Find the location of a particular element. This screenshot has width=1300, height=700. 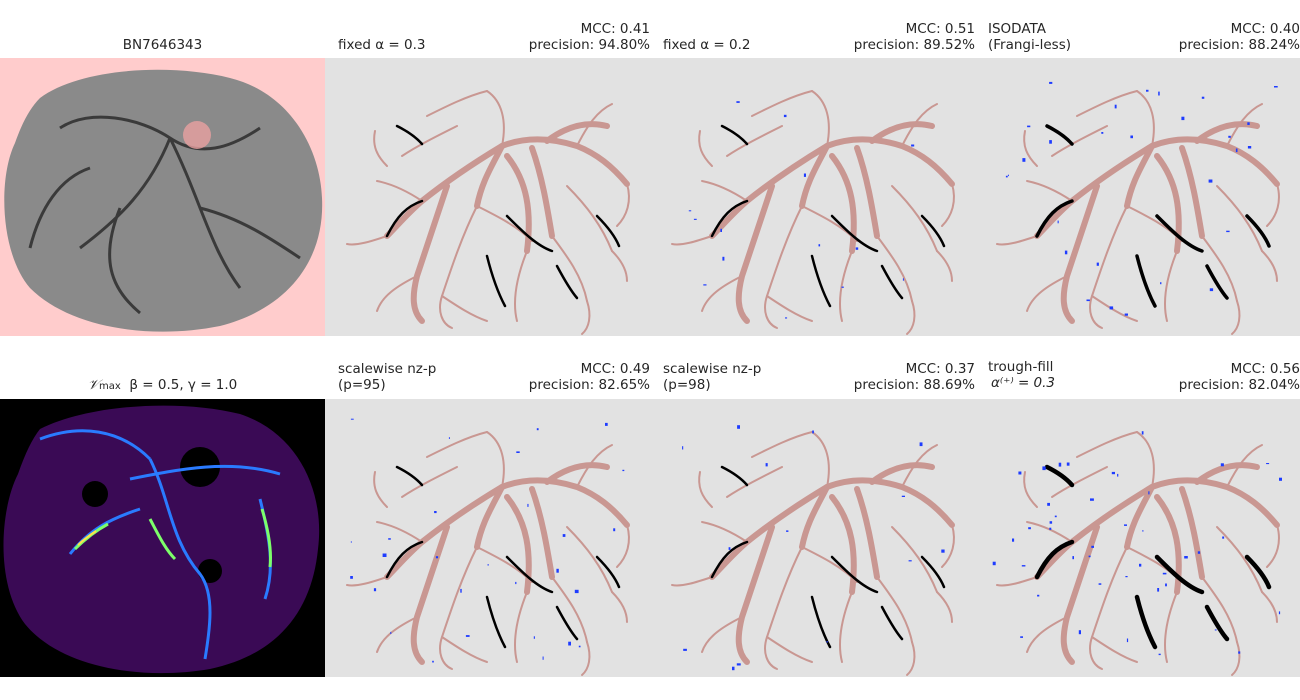

method-label-line1: ISODATA is located at coordinates (1017, 29).